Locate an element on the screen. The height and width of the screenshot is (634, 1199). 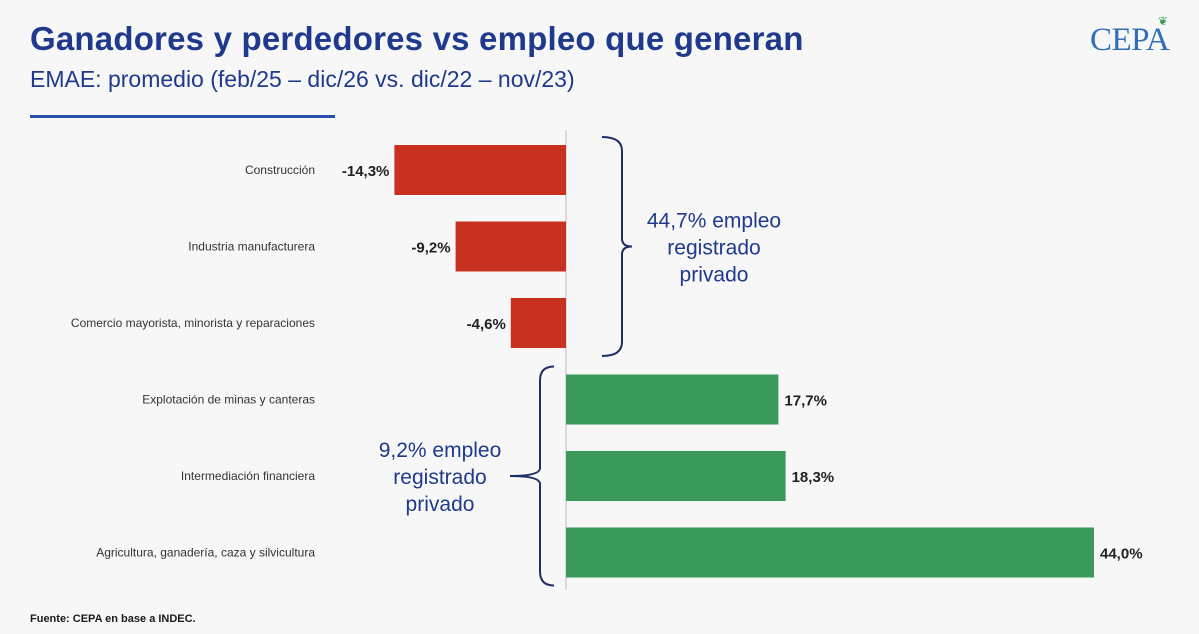
category-label: Construcción is located at coordinates (280, 170).